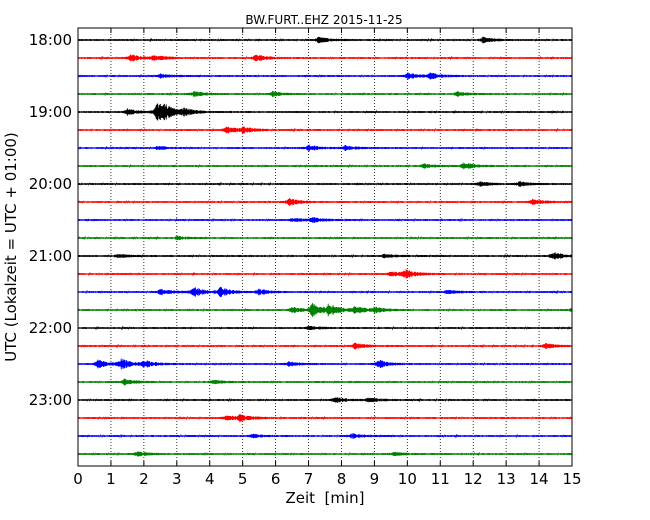  What do you see at coordinates (325, 148) in the screenshot?
I see `trace-19:30` at bounding box center [325, 148].